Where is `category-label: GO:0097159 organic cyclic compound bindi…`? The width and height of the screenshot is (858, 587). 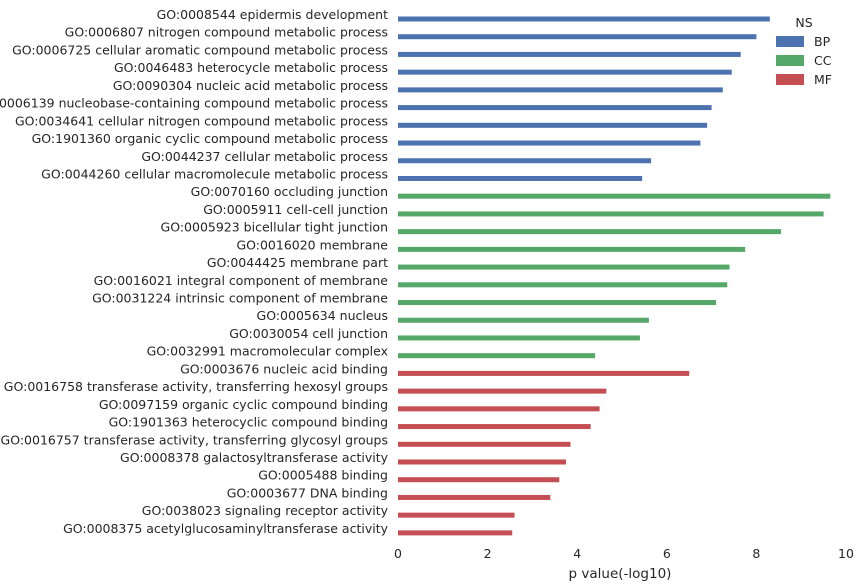
category-label: GO:0097159 organic cyclic compound bindi… is located at coordinates (243, 404).